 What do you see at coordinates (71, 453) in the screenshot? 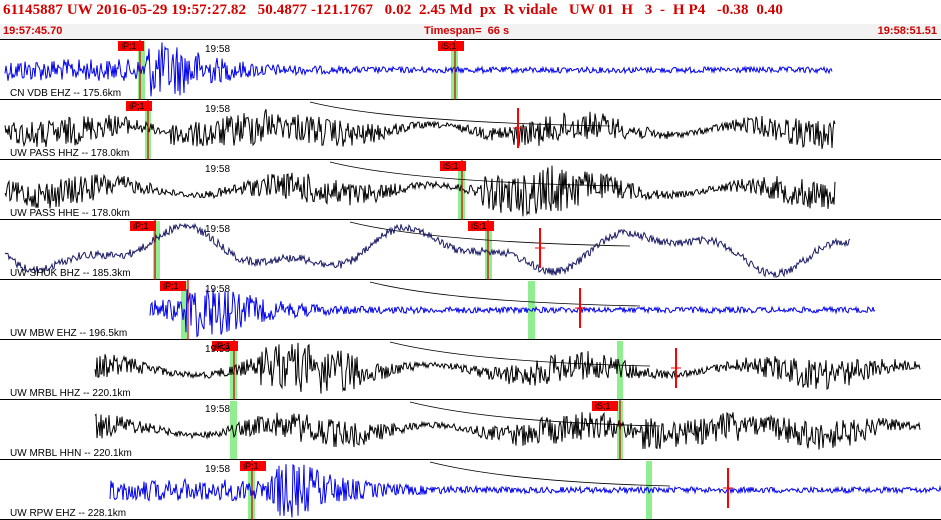
I see `station-label: UW MRBL HHN -- 220.1km` at bounding box center [71, 453].